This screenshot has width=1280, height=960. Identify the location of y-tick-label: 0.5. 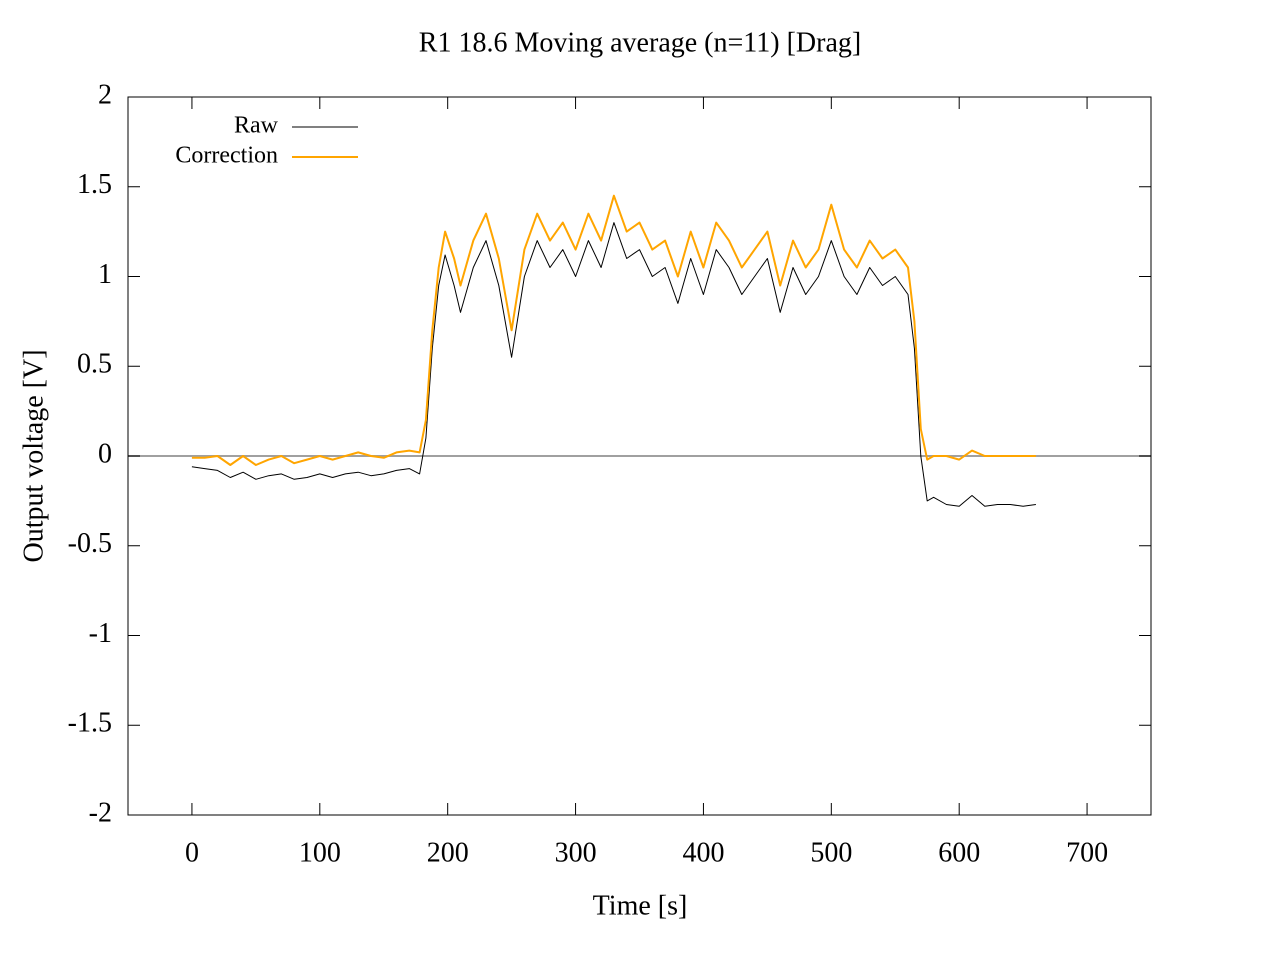
(94, 364).